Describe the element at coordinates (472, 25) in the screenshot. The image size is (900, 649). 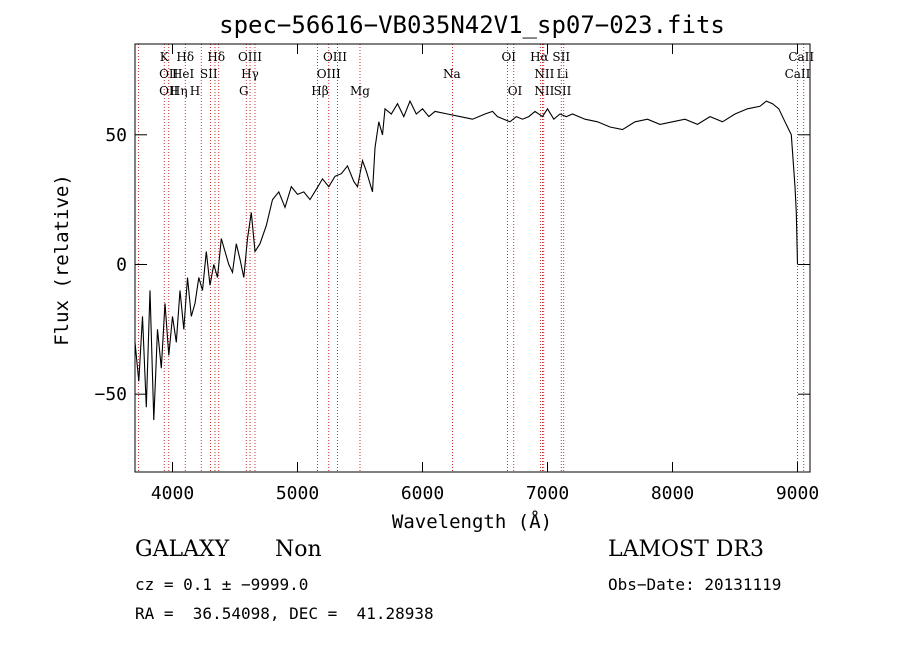
I see `chart-title: spec−56616−VB035N42V1_sp07−023.fits` at that location.